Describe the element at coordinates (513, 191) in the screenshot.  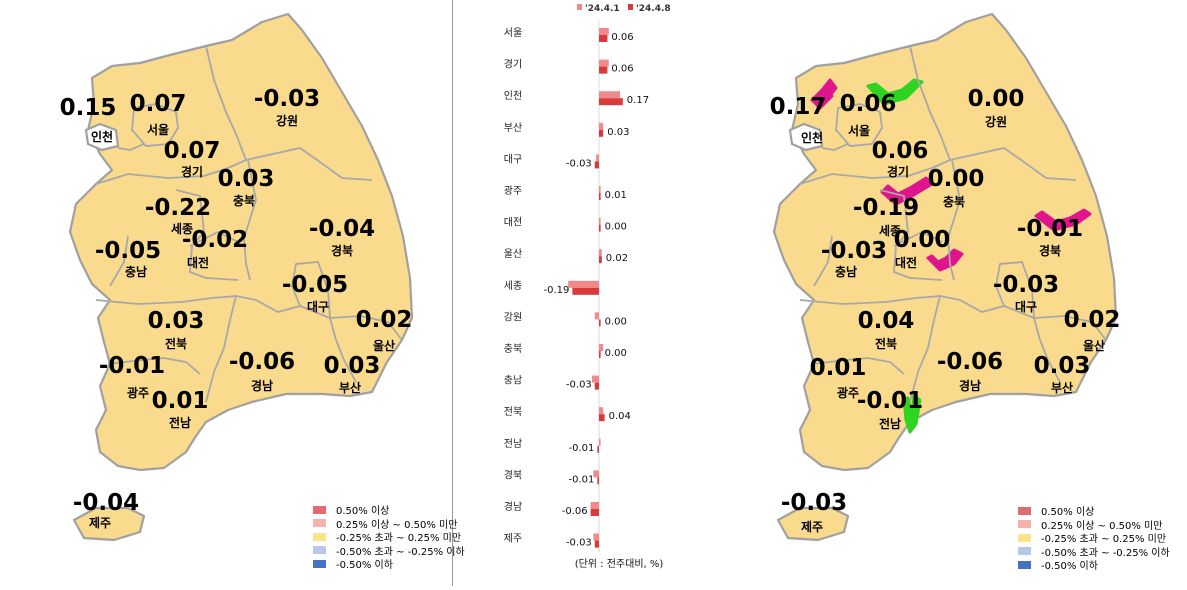
I see `category-label: 광주` at that location.